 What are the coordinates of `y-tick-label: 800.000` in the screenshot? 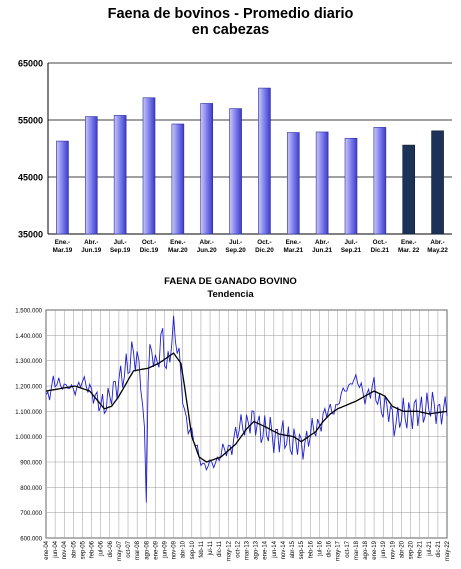 It's located at (31, 489).